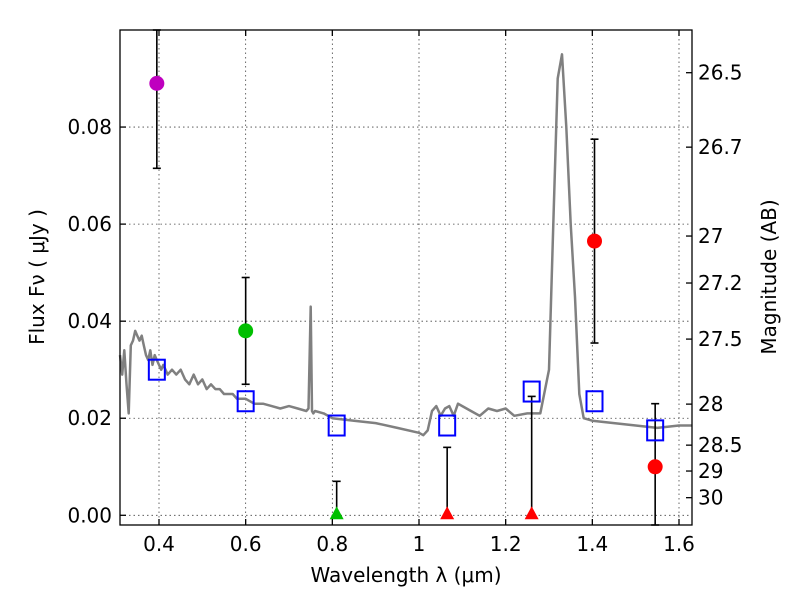  I want to click on y2-tick-label: 27, so click(710, 236).